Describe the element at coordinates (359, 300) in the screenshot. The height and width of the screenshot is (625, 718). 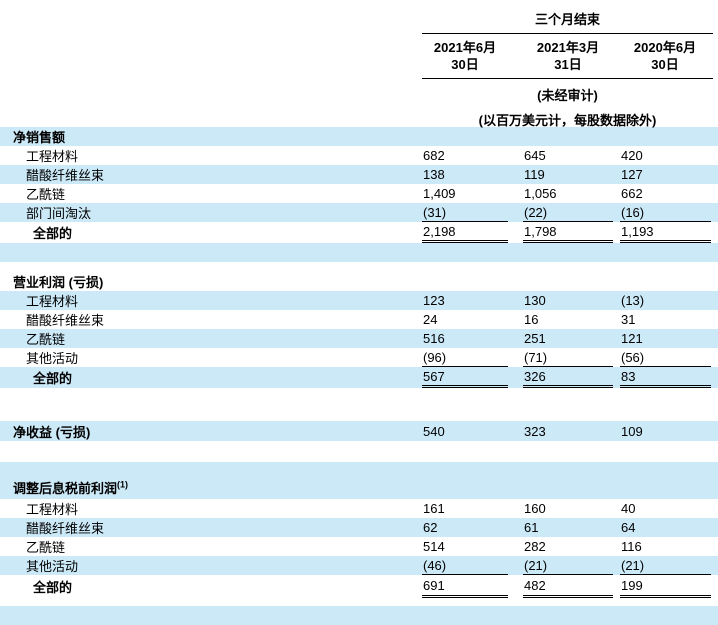
I see `table-row: 工程材料 123 130 (13)` at that location.